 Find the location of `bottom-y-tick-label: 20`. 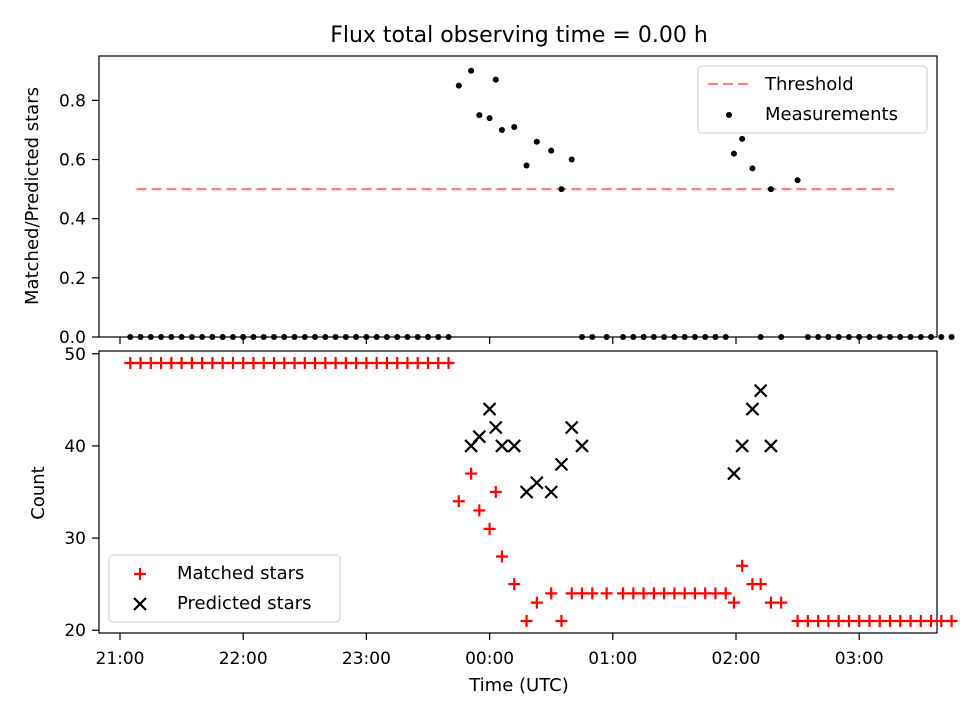

bottom-y-tick-label: 20 is located at coordinates (75, 631).